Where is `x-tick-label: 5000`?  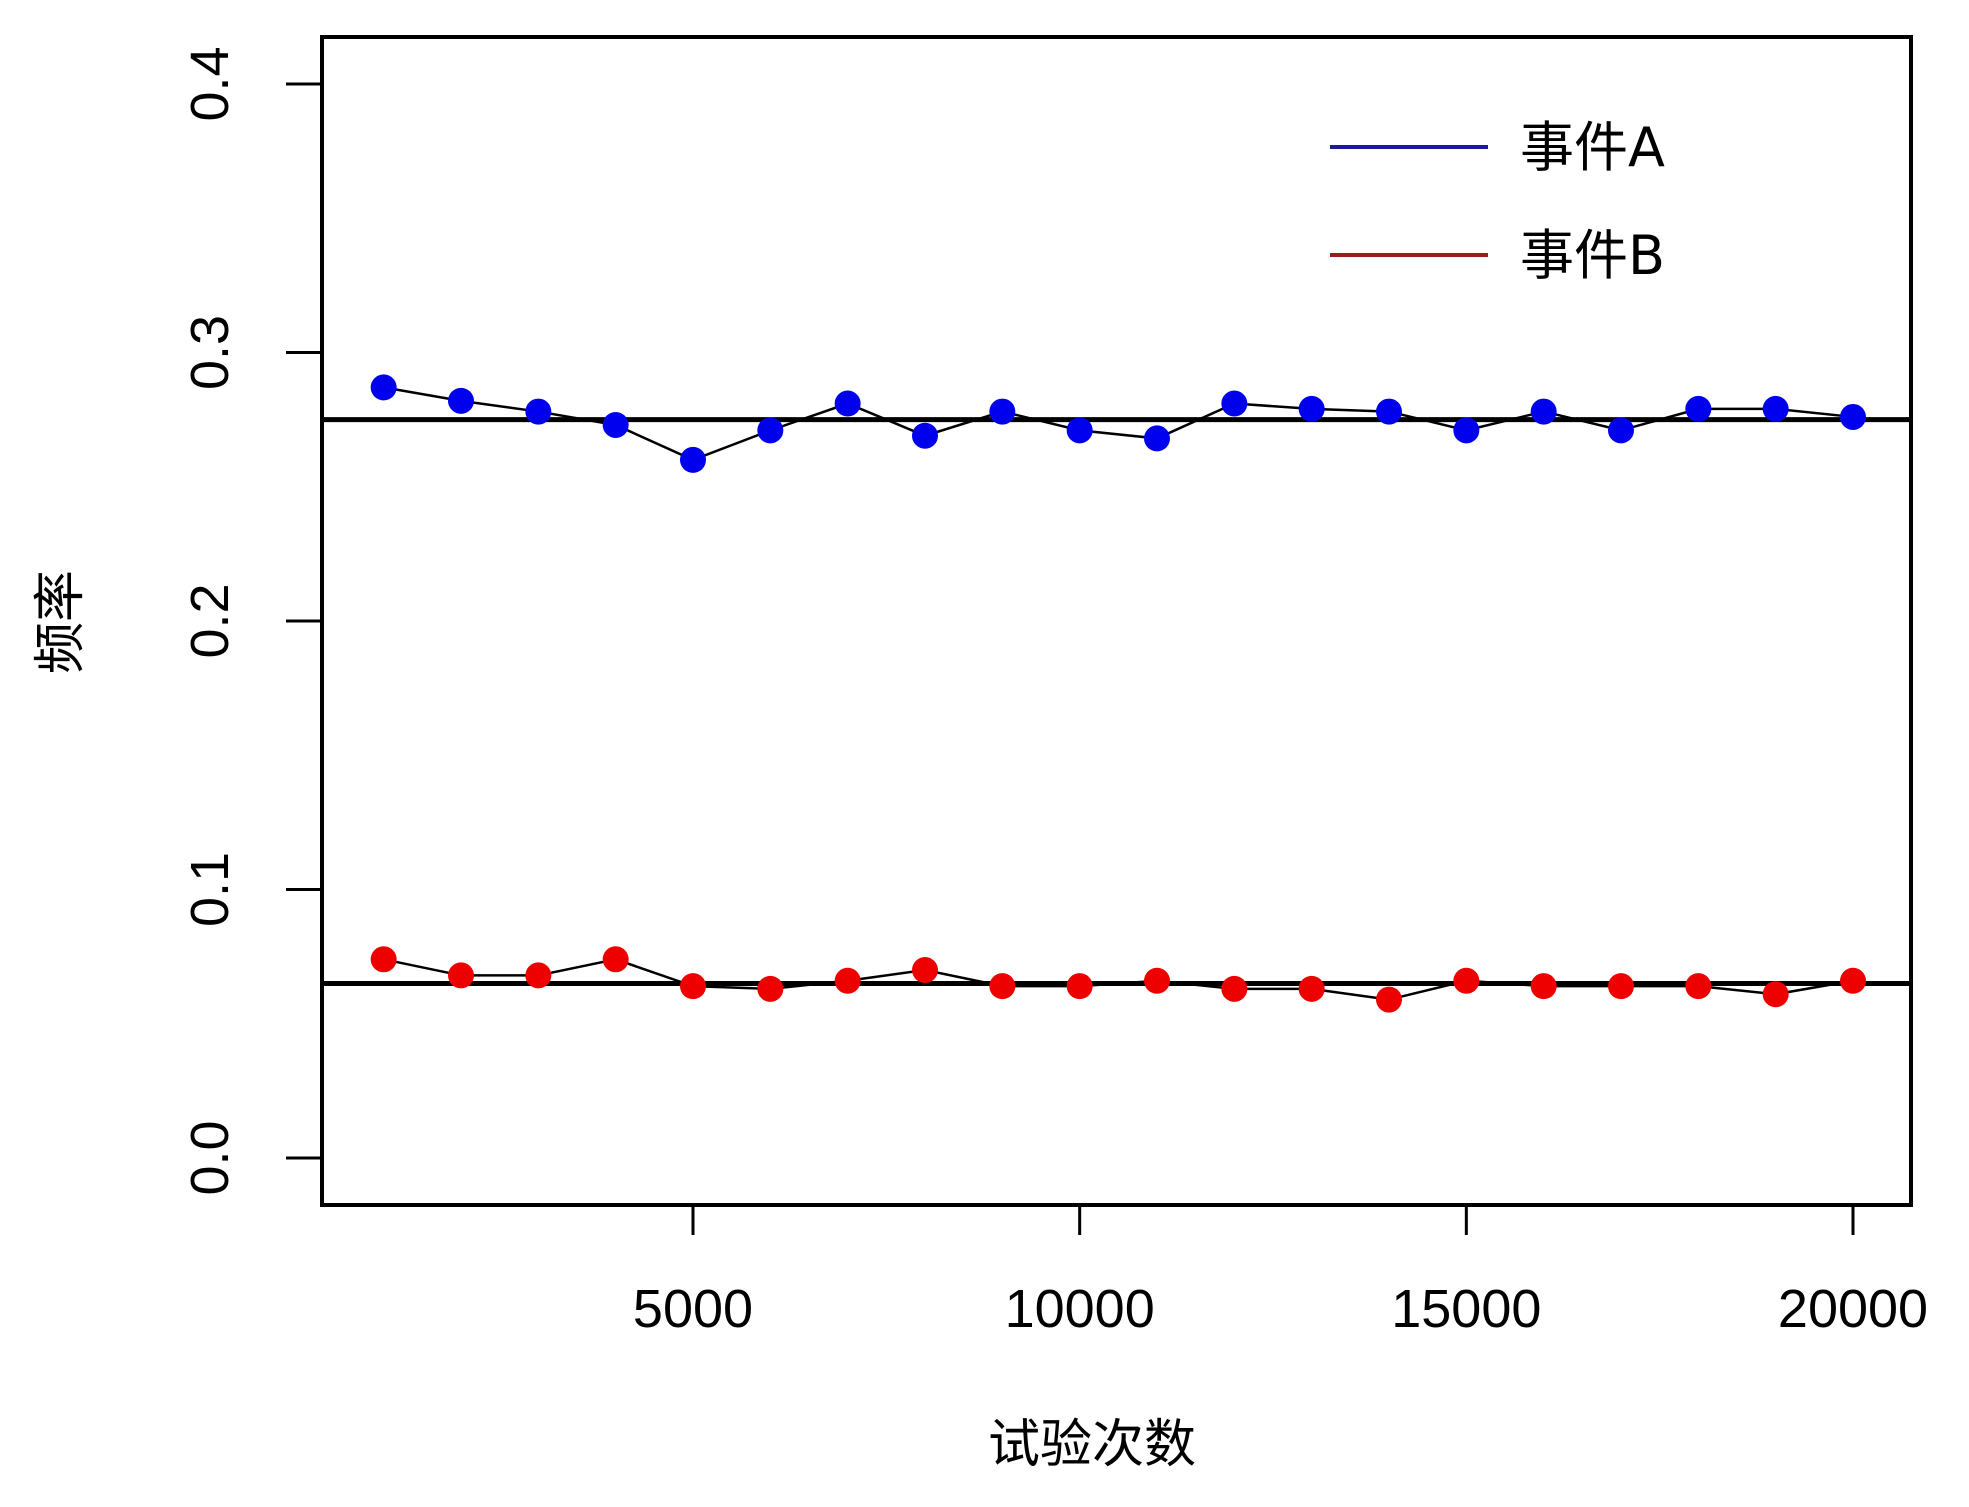
x-tick-label: 5000 is located at coordinates (693, 1309).